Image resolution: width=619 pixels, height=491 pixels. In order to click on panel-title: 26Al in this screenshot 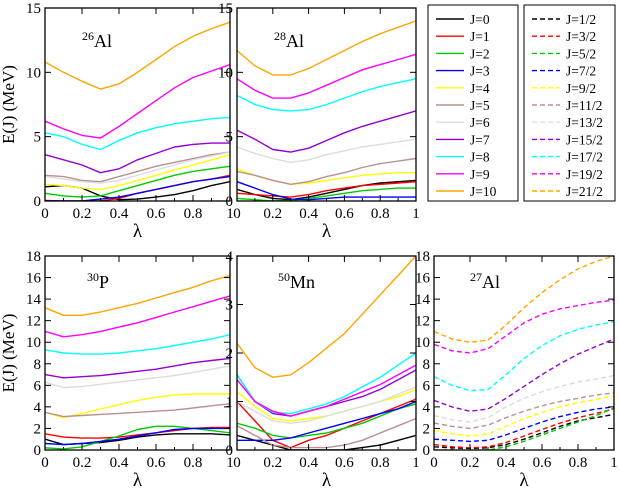, I will do `click(97, 40)`.